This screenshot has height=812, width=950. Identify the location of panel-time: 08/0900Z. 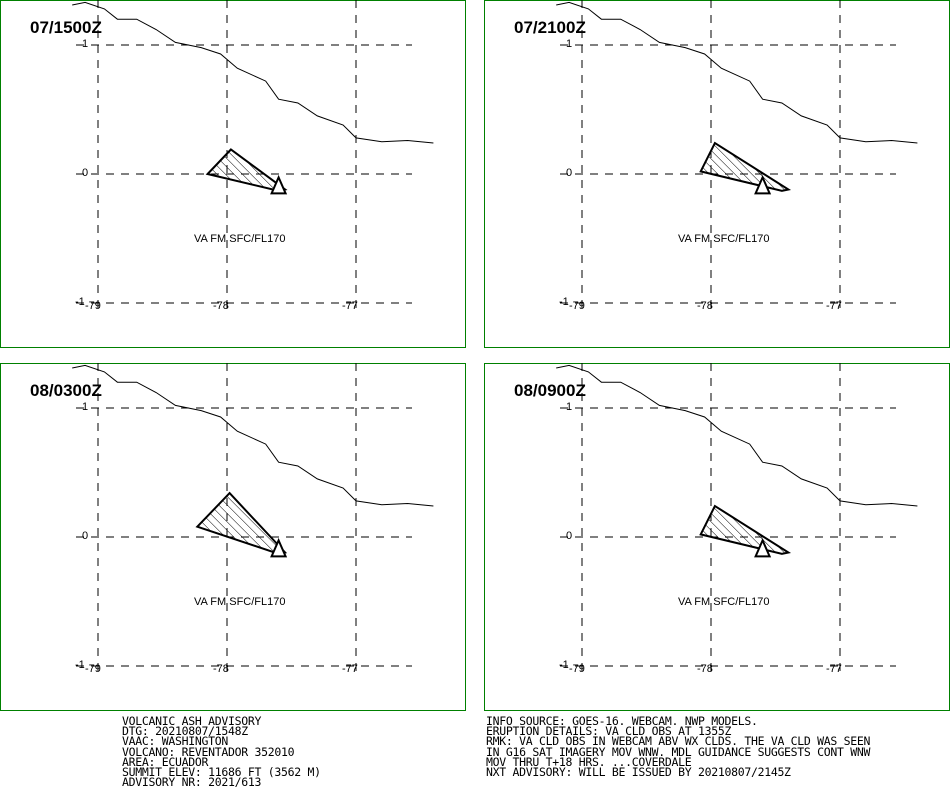
(550, 390).